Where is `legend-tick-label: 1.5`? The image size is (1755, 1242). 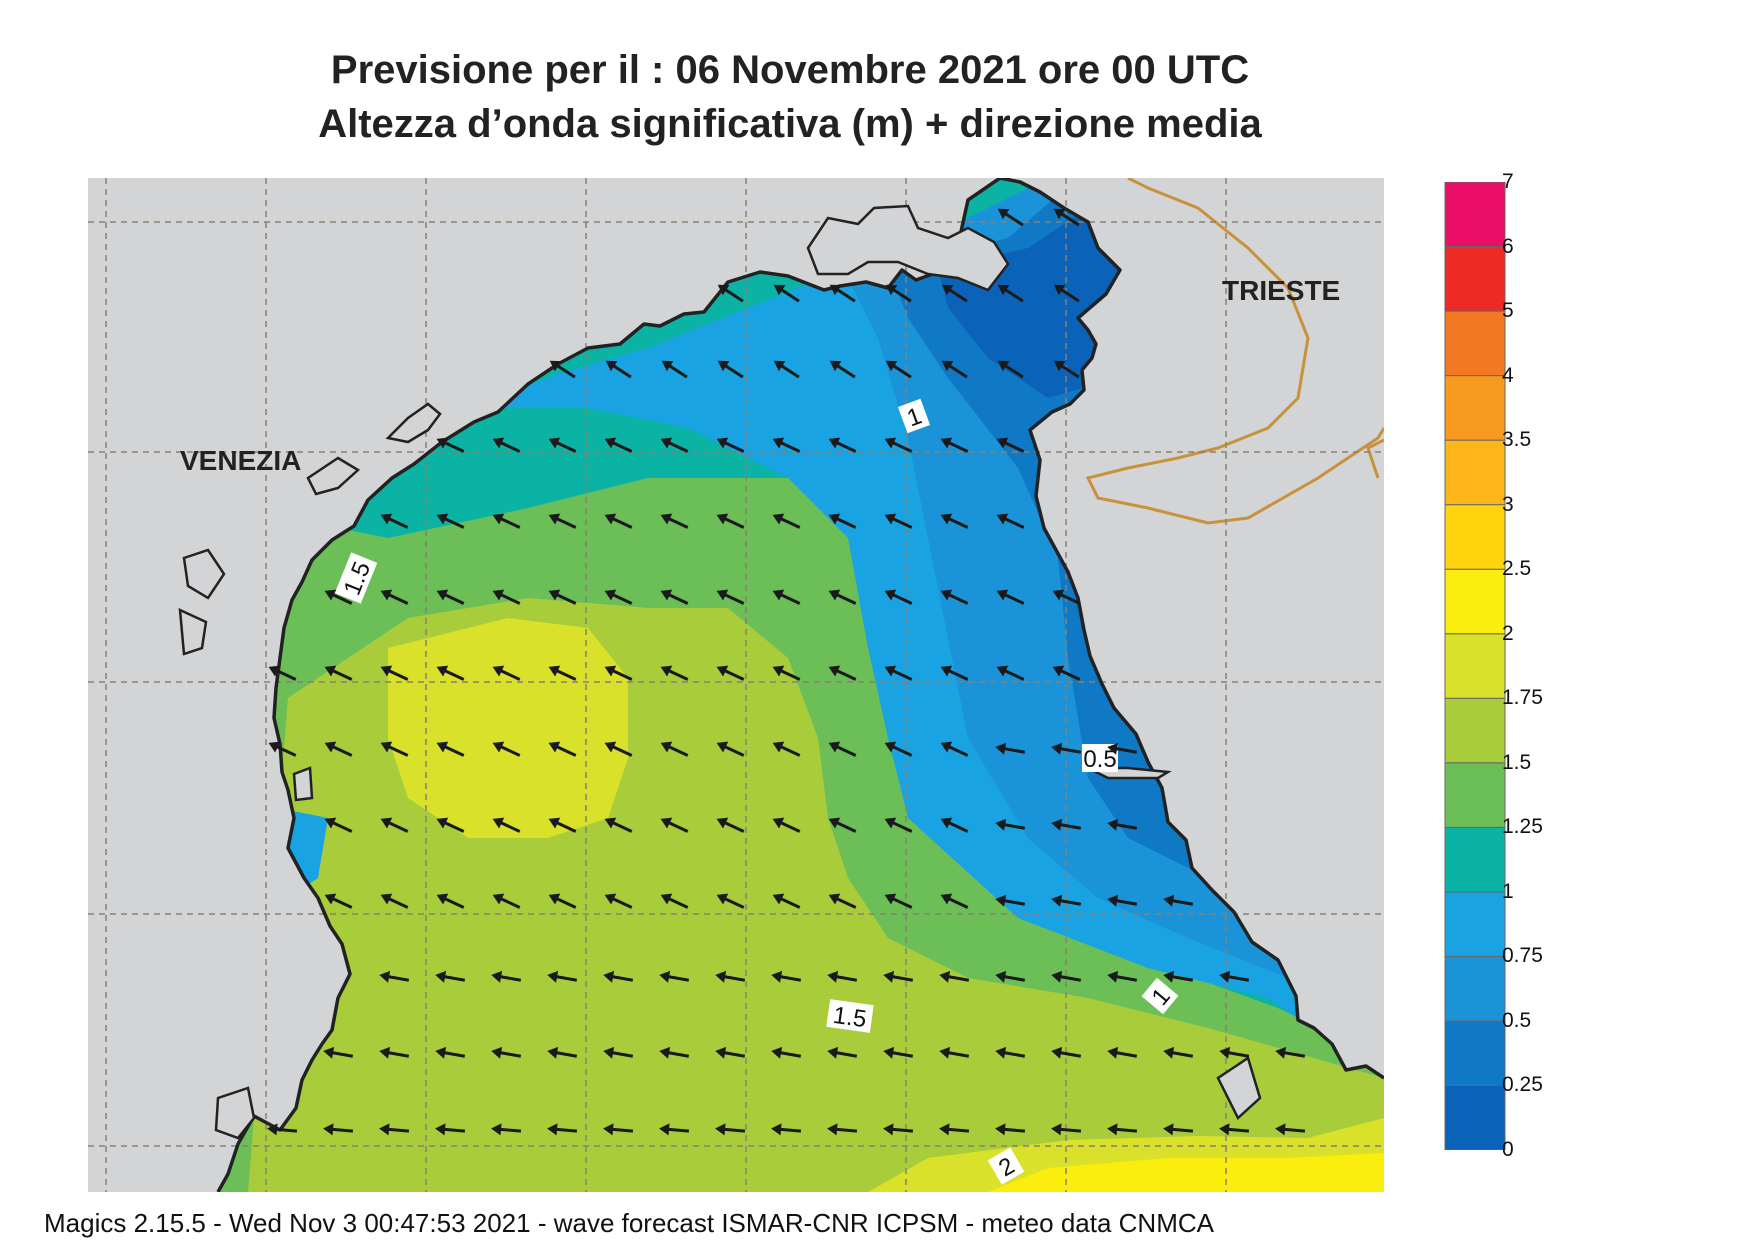 legend-tick-label: 1.5 is located at coordinates (1517, 762).